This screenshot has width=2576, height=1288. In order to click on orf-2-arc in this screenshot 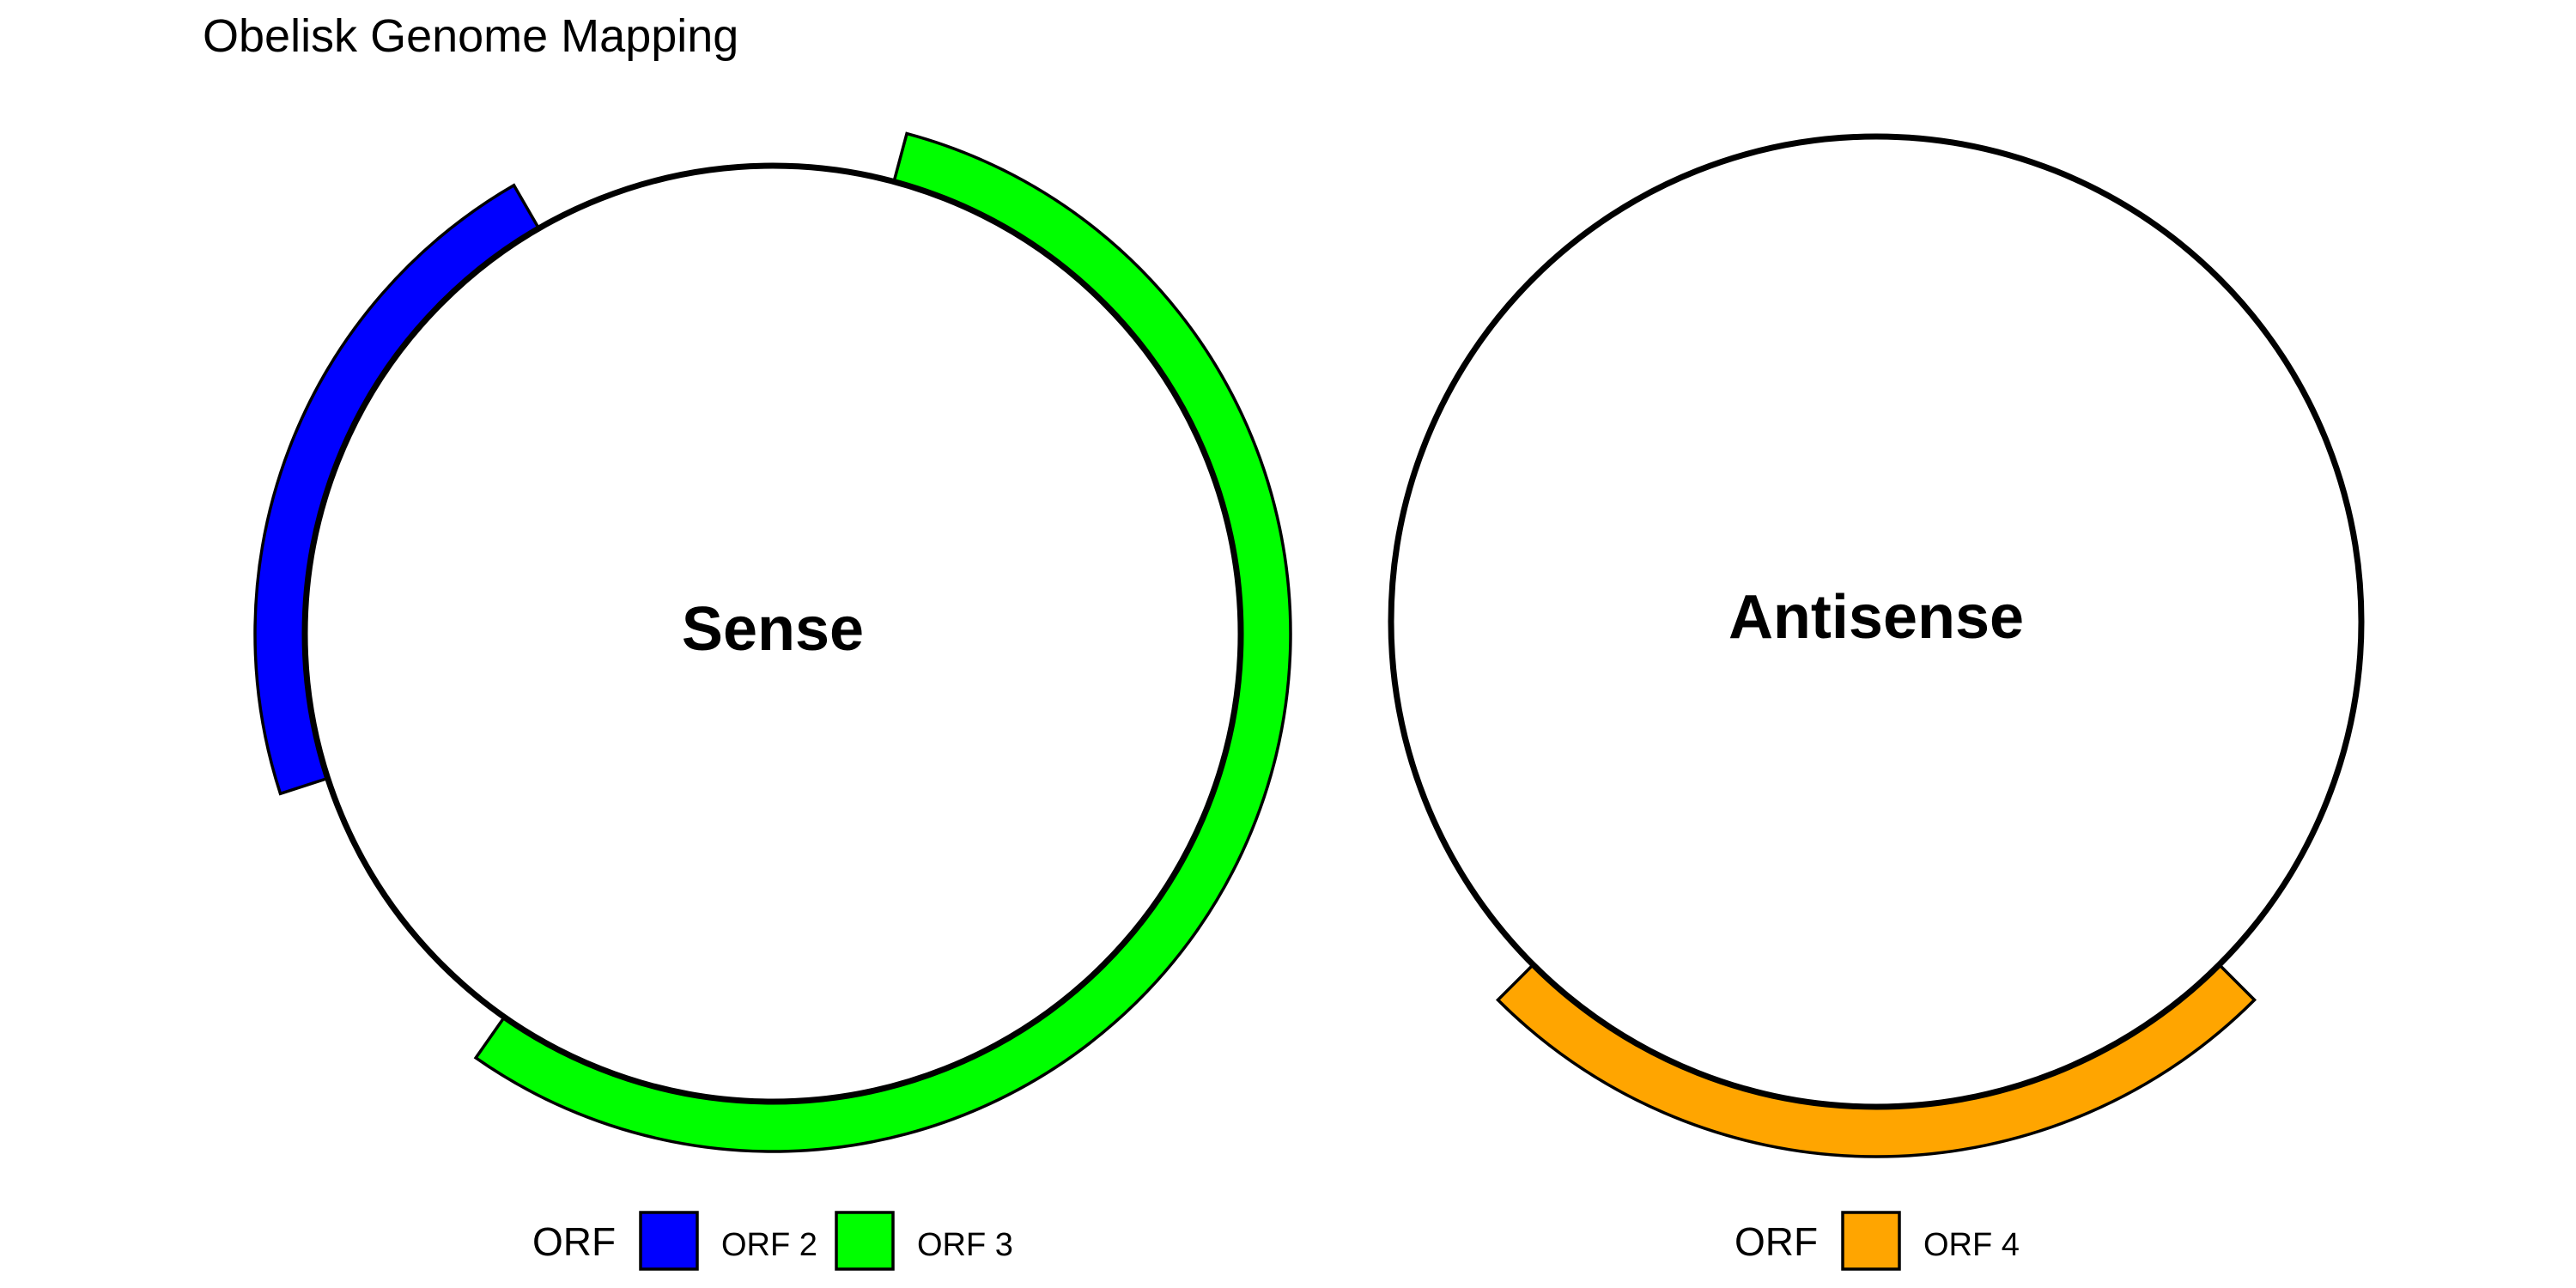, I will do `click(397, 490)`.